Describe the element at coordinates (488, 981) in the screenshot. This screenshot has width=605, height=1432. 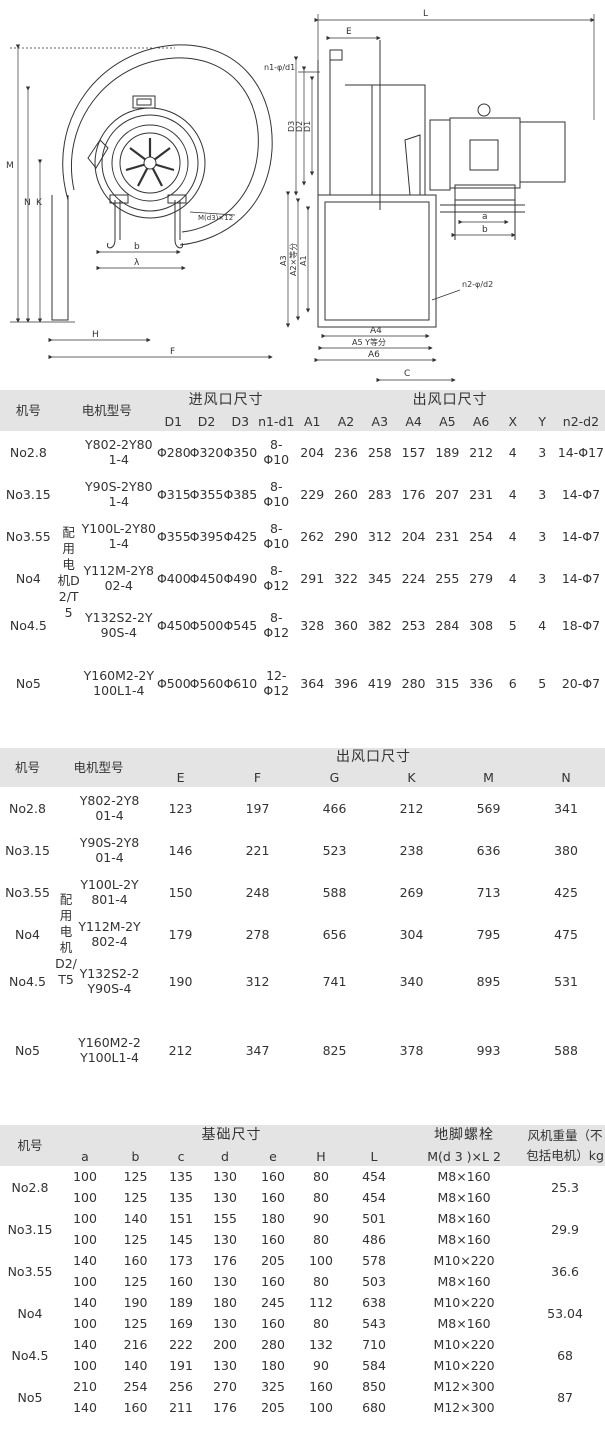
I see `cell: 895` at that location.